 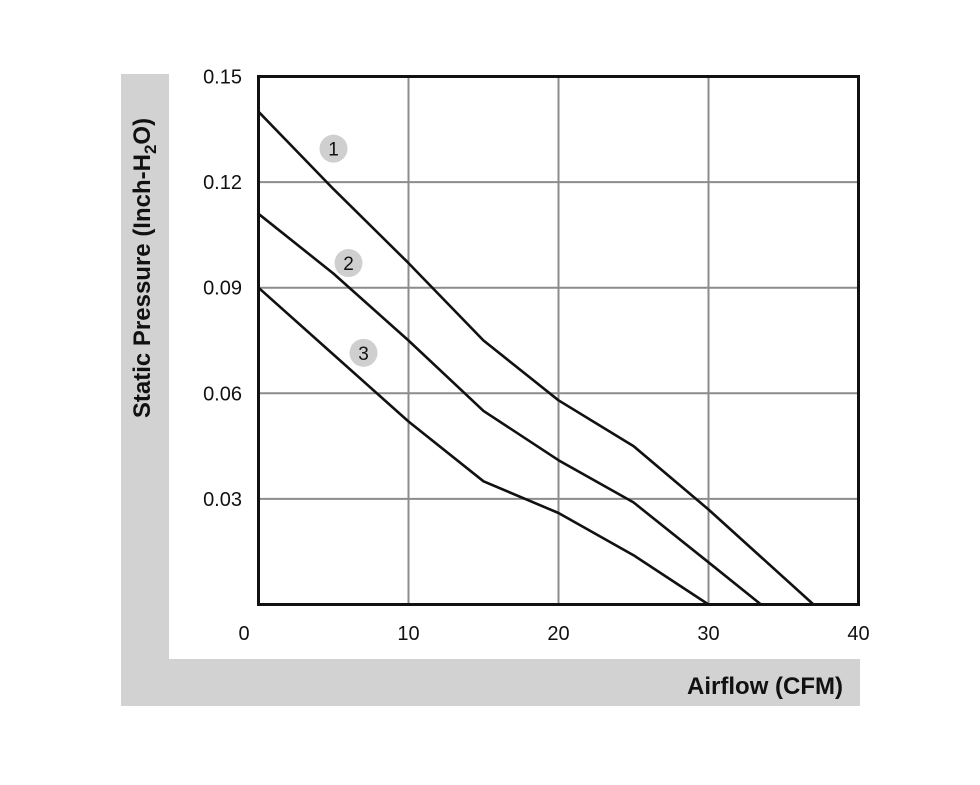 I want to click on y-tick-labels: 0.15 0.12 0.09 0.06 0.03, so click(x=222, y=289).